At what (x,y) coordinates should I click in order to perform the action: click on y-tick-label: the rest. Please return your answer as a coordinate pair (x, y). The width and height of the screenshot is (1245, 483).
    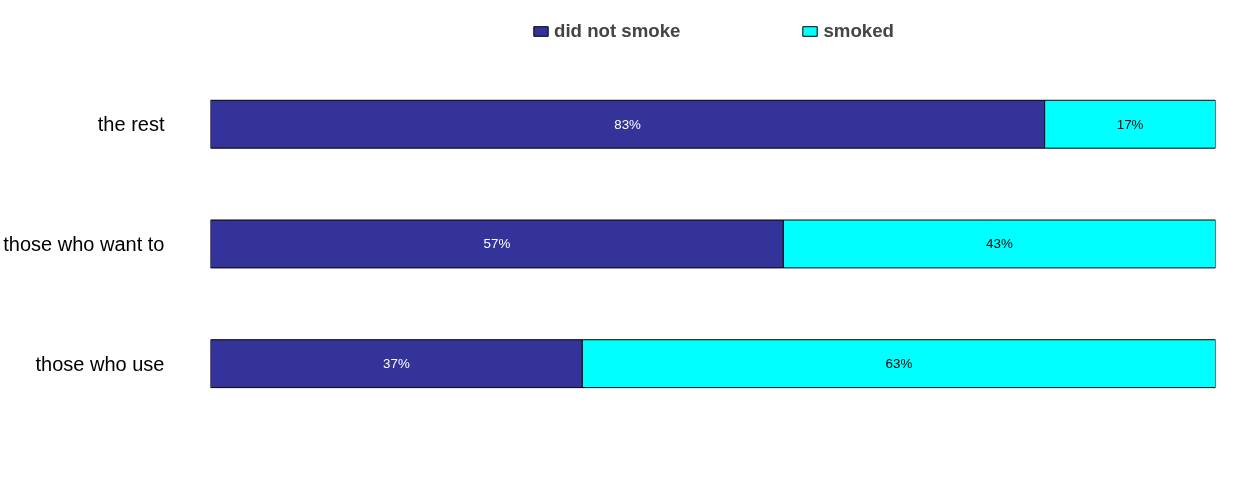
    Looking at the image, I should click on (131, 124).